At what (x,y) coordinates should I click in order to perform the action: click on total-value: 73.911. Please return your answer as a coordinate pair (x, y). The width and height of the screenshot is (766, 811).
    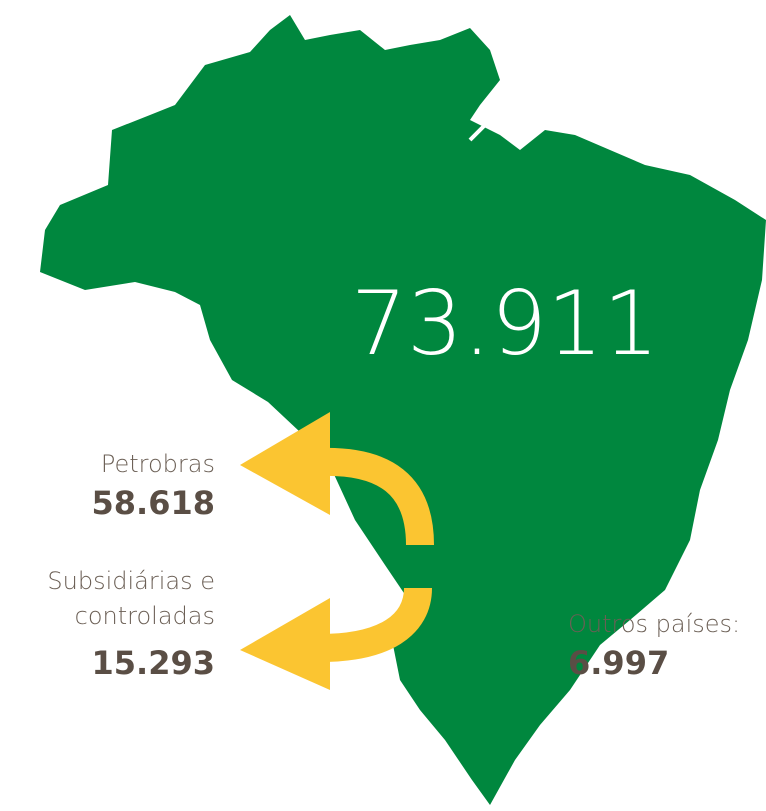
    Looking at the image, I should click on (505, 323).